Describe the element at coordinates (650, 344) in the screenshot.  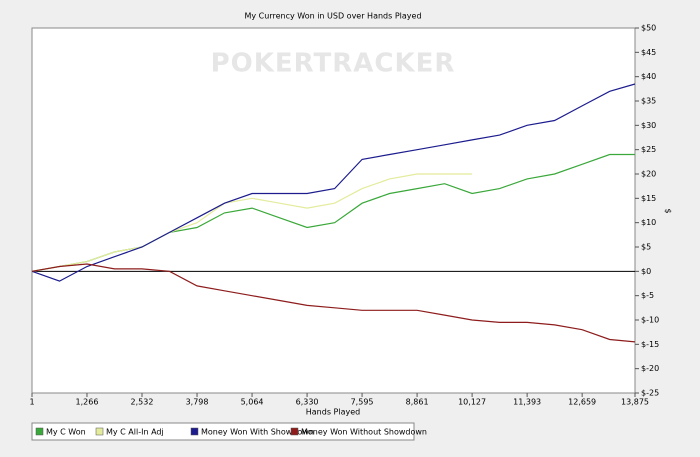
I see `y-tick-label: $-15` at that location.